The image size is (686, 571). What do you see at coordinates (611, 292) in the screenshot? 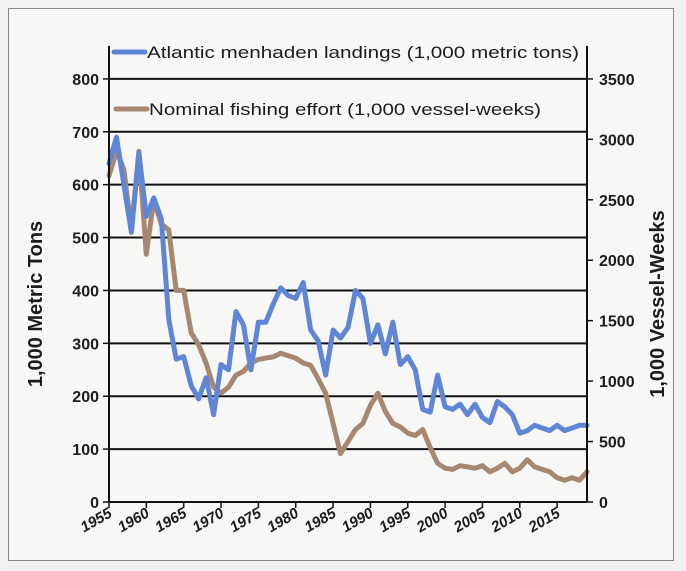
I see `right-axis-ticks: 0 500 1000 1500 2000 2500 3000 3500` at bounding box center [611, 292].